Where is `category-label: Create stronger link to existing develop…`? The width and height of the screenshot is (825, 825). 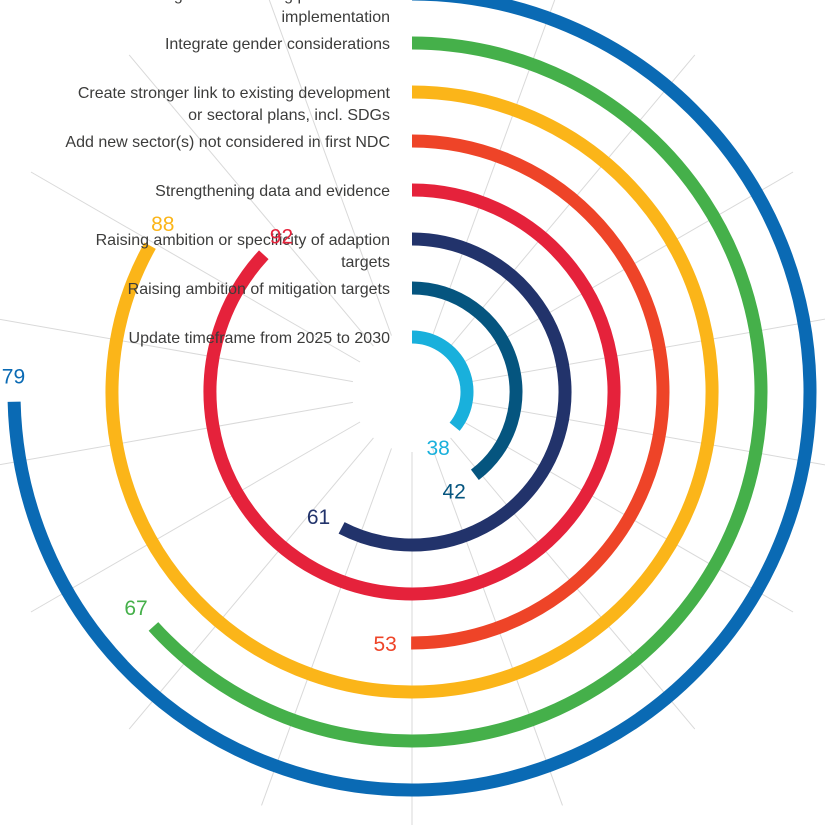
category-label: Create stronger link to existing develop… is located at coordinates (234, 93).